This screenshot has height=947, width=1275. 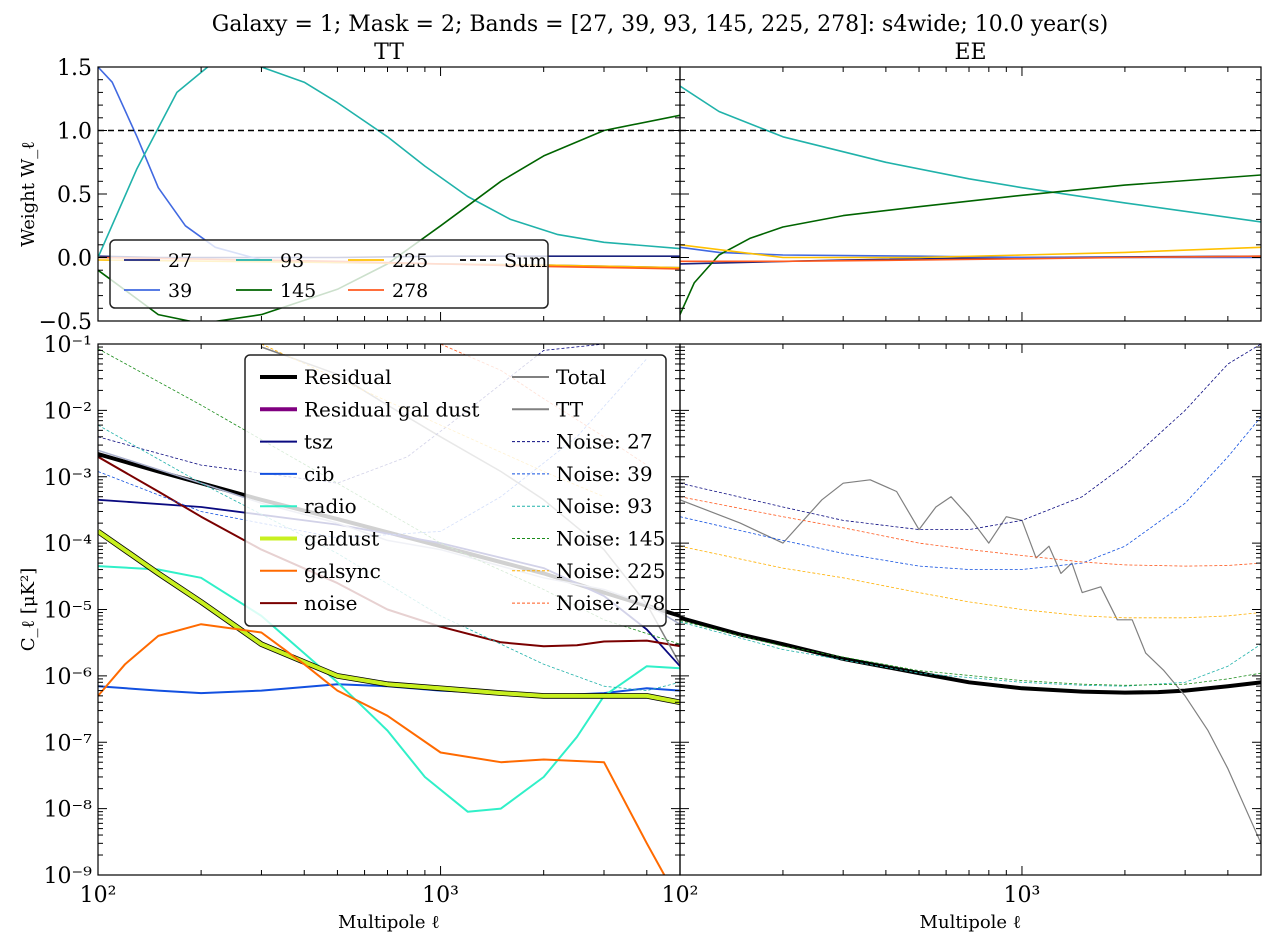 What do you see at coordinates (68, 876) in the screenshot?
I see `y-tick-label: 10⁻⁹` at bounding box center [68, 876].